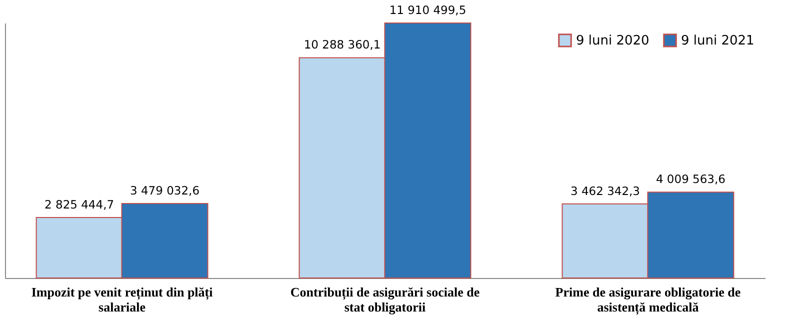 The height and width of the screenshot is (325, 800). I want to click on data-label: 2 825 444,7, so click(79, 205).